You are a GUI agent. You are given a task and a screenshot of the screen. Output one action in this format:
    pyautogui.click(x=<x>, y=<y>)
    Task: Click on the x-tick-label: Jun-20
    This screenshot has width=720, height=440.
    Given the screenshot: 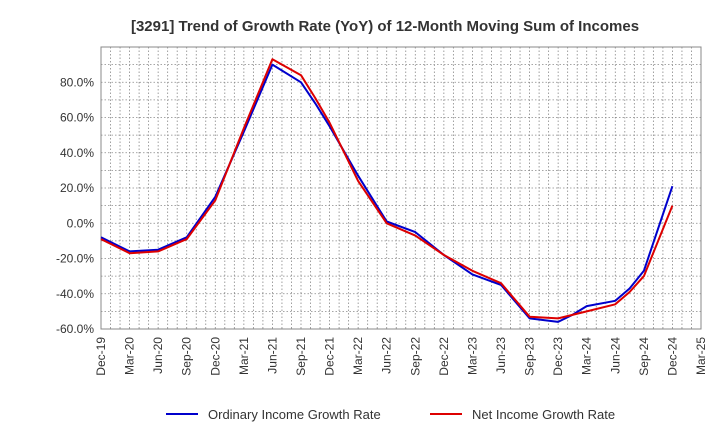 What is the action you would take?
    pyautogui.click(x=158, y=355)
    